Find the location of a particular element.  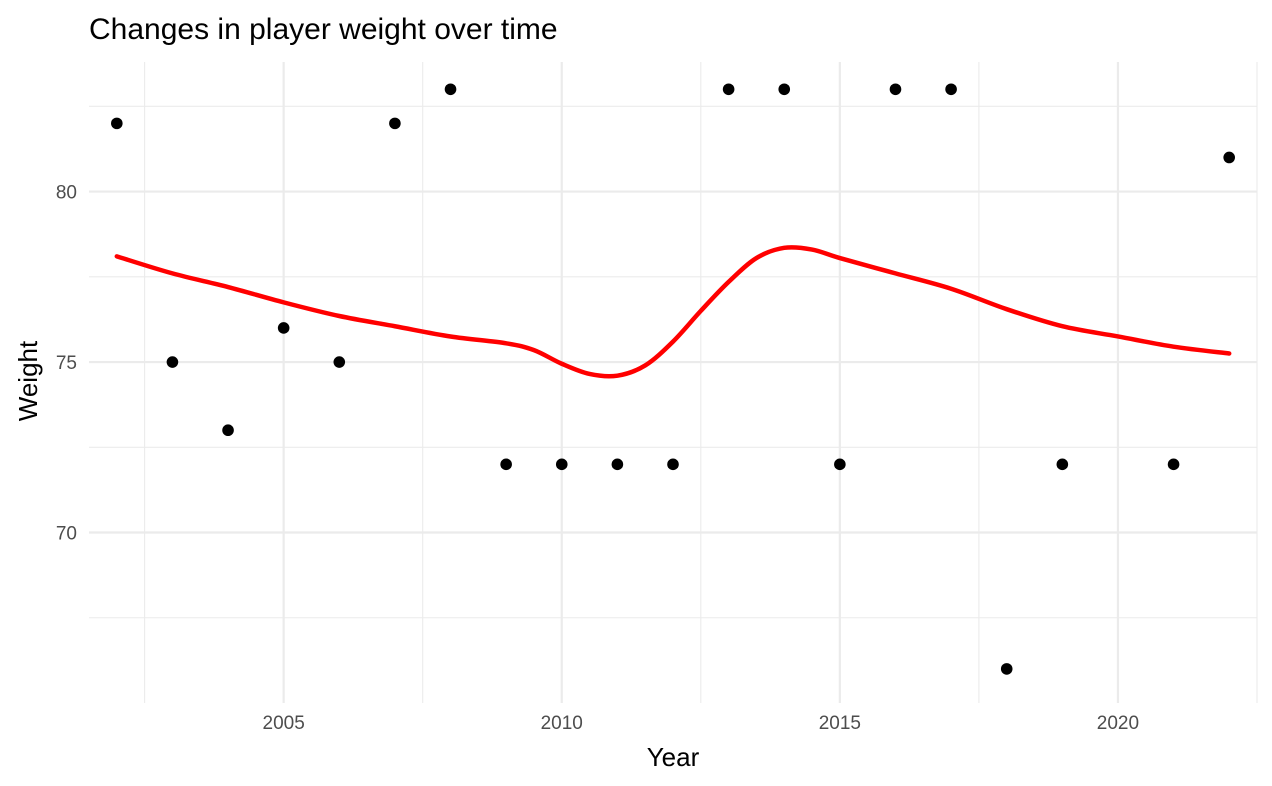

x-tick-label: 2005 is located at coordinates (284, 723).